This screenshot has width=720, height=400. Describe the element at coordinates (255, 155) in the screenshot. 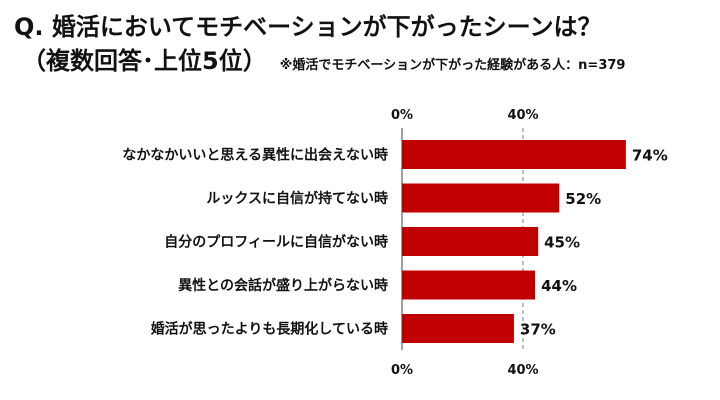

I see `category-label: なかなかいいと思える異性に出会えない時` at that location.